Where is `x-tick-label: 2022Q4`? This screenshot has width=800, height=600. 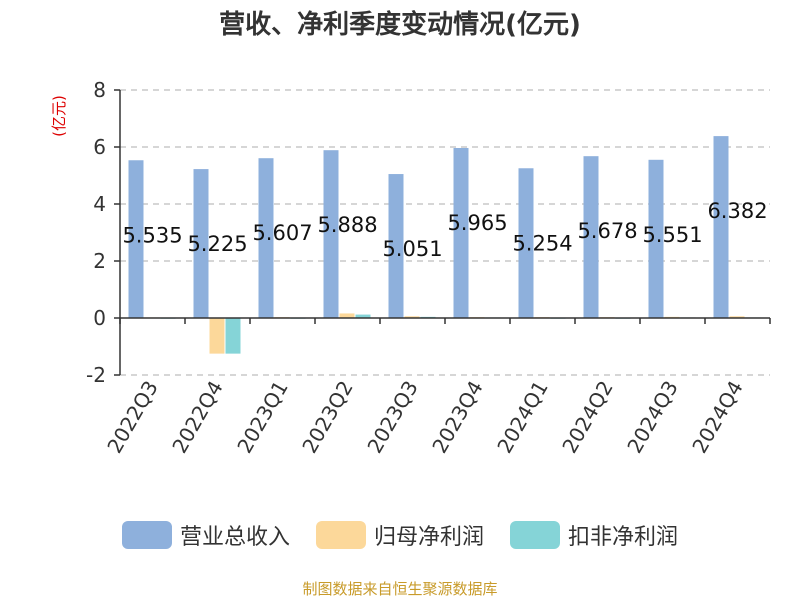
x-tick-label: 2022Q4 is located at coordinates (197, 417).